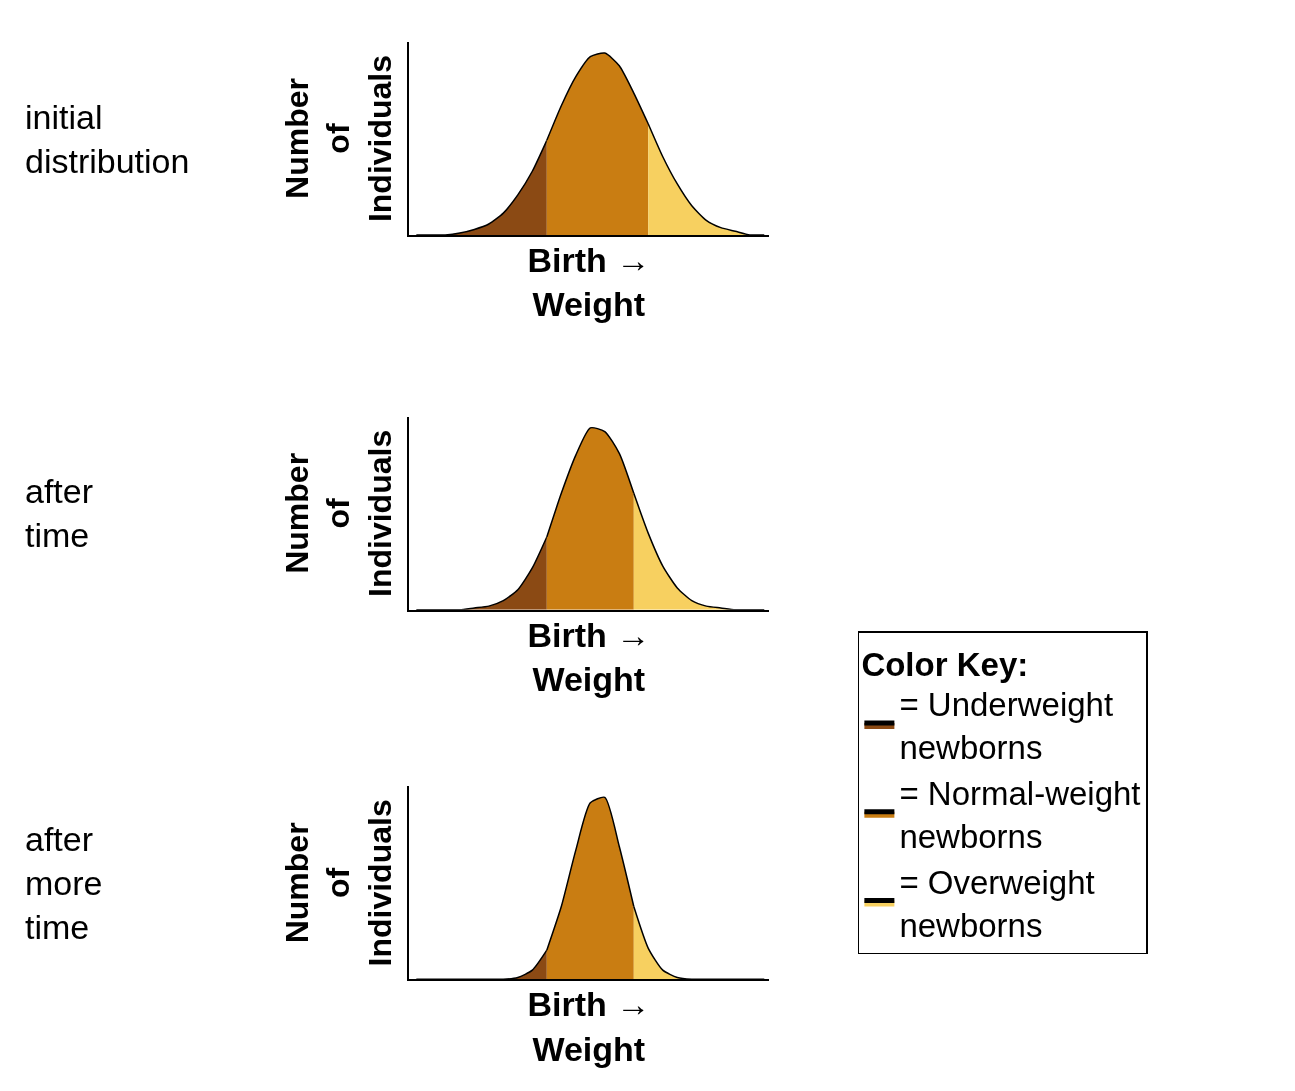  Describe the element at coordinates (997, 904) in the screenshot. I see `legend-label: = Overweight newborns` at that location.